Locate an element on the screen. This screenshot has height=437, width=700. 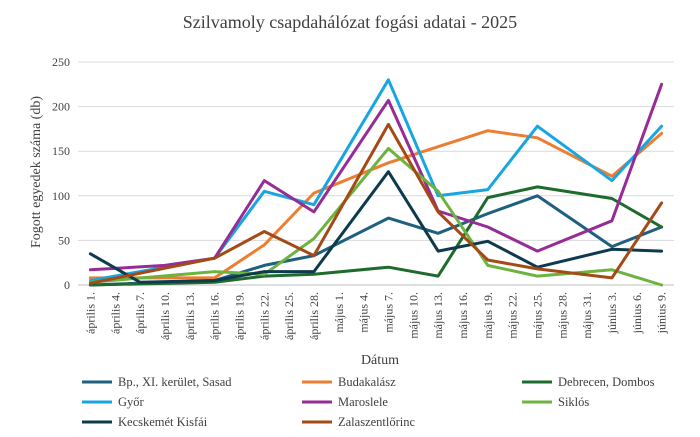
x-tick-label: május 10. is located at coordinates (413, 315).